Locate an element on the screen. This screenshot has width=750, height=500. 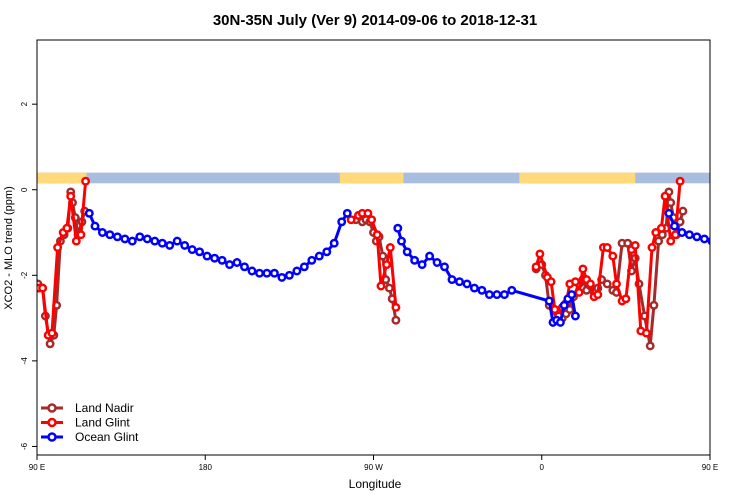
legend-label: Land Glint is located at coordinates (102, 423).